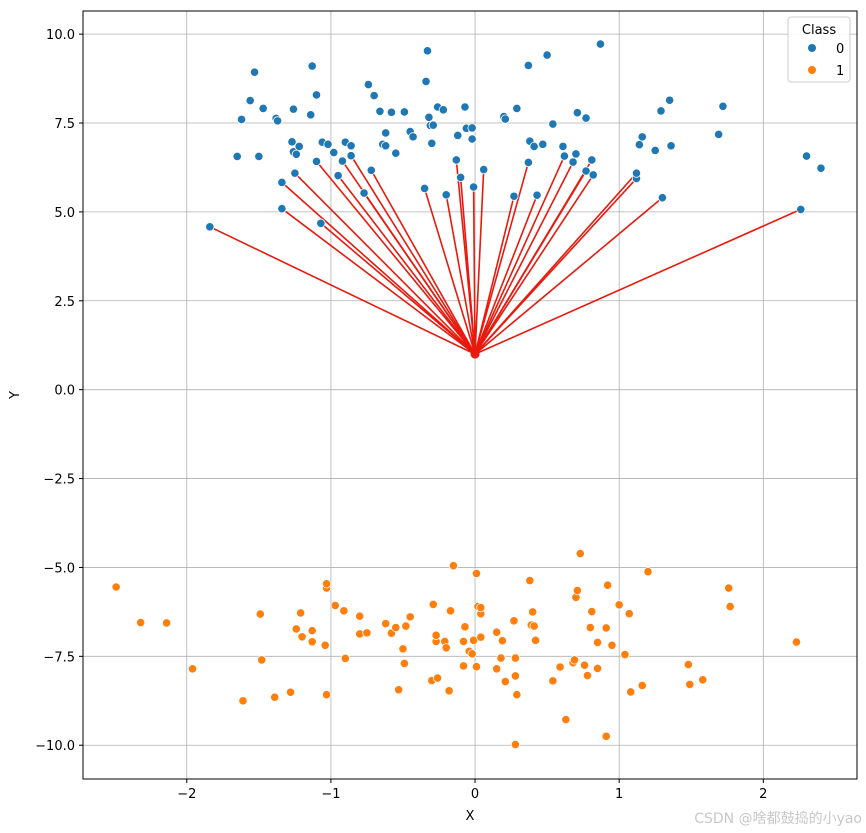 The height and width of the screenshot is (833, 866). Describe the element at coordinates (186, 794) in the screenshot. I see `x-tick-label: −2` at that location.